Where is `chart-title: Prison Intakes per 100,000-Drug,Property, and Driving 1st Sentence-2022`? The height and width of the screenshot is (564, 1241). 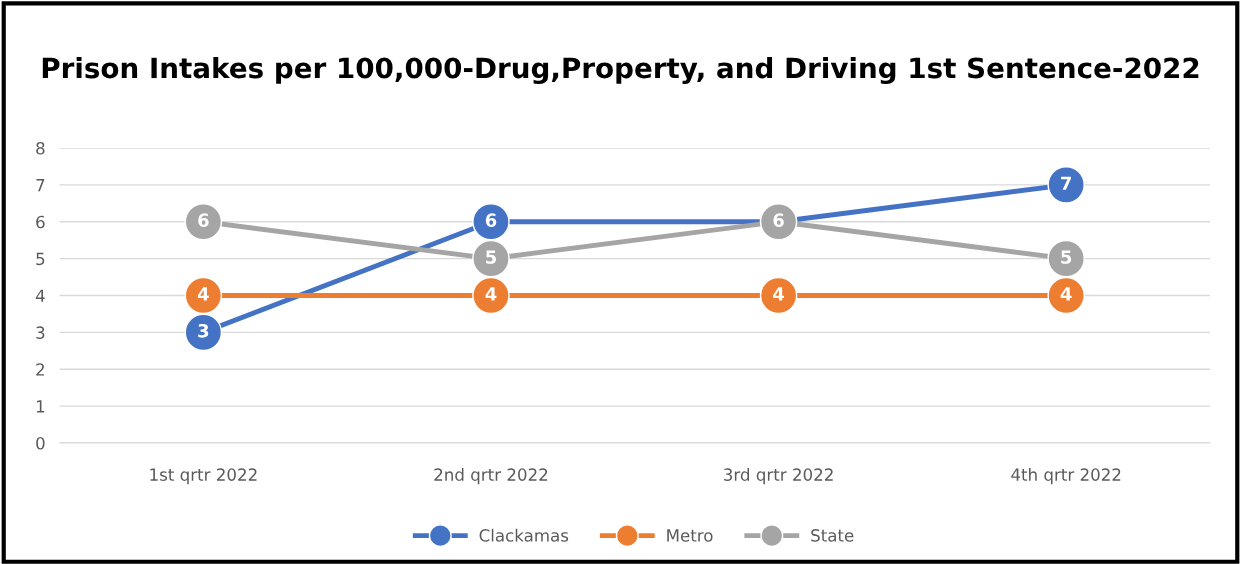
chart-title: Prison Intakes per 100,000-Drug,Property, and Driving 1st Sentence-2022 is located at coordinates (620, 70).